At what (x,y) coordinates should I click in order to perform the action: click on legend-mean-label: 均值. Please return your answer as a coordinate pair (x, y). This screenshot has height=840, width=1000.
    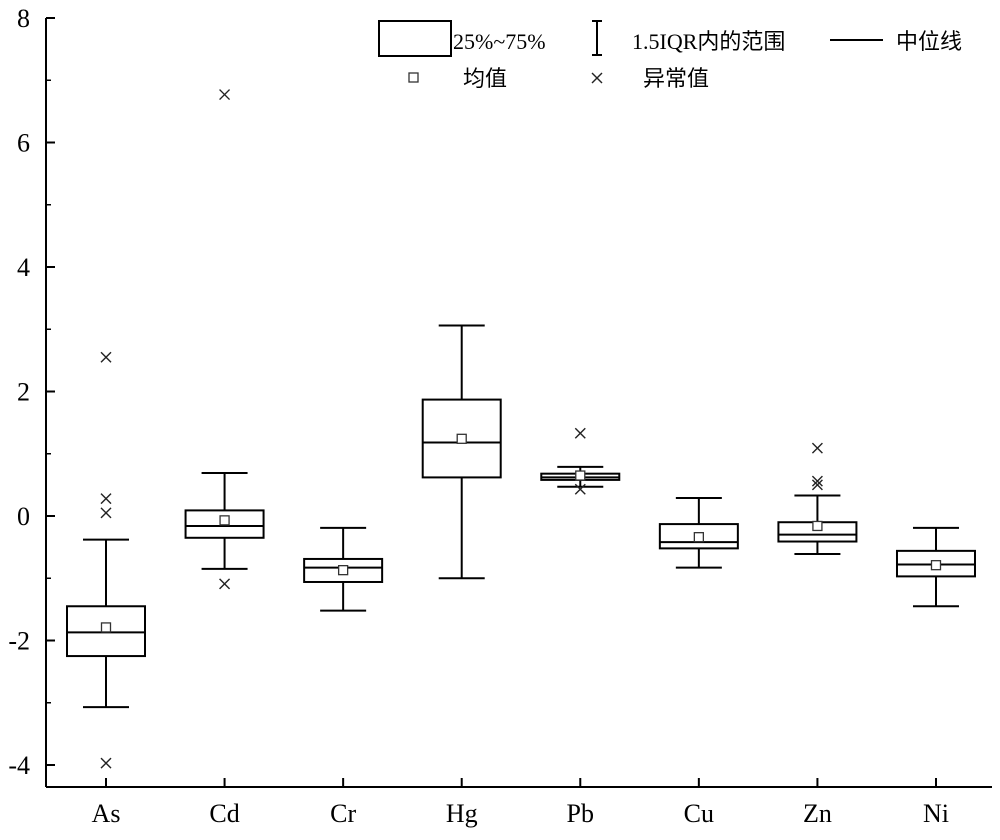
    Looking at the image, I should click on (485, 78).